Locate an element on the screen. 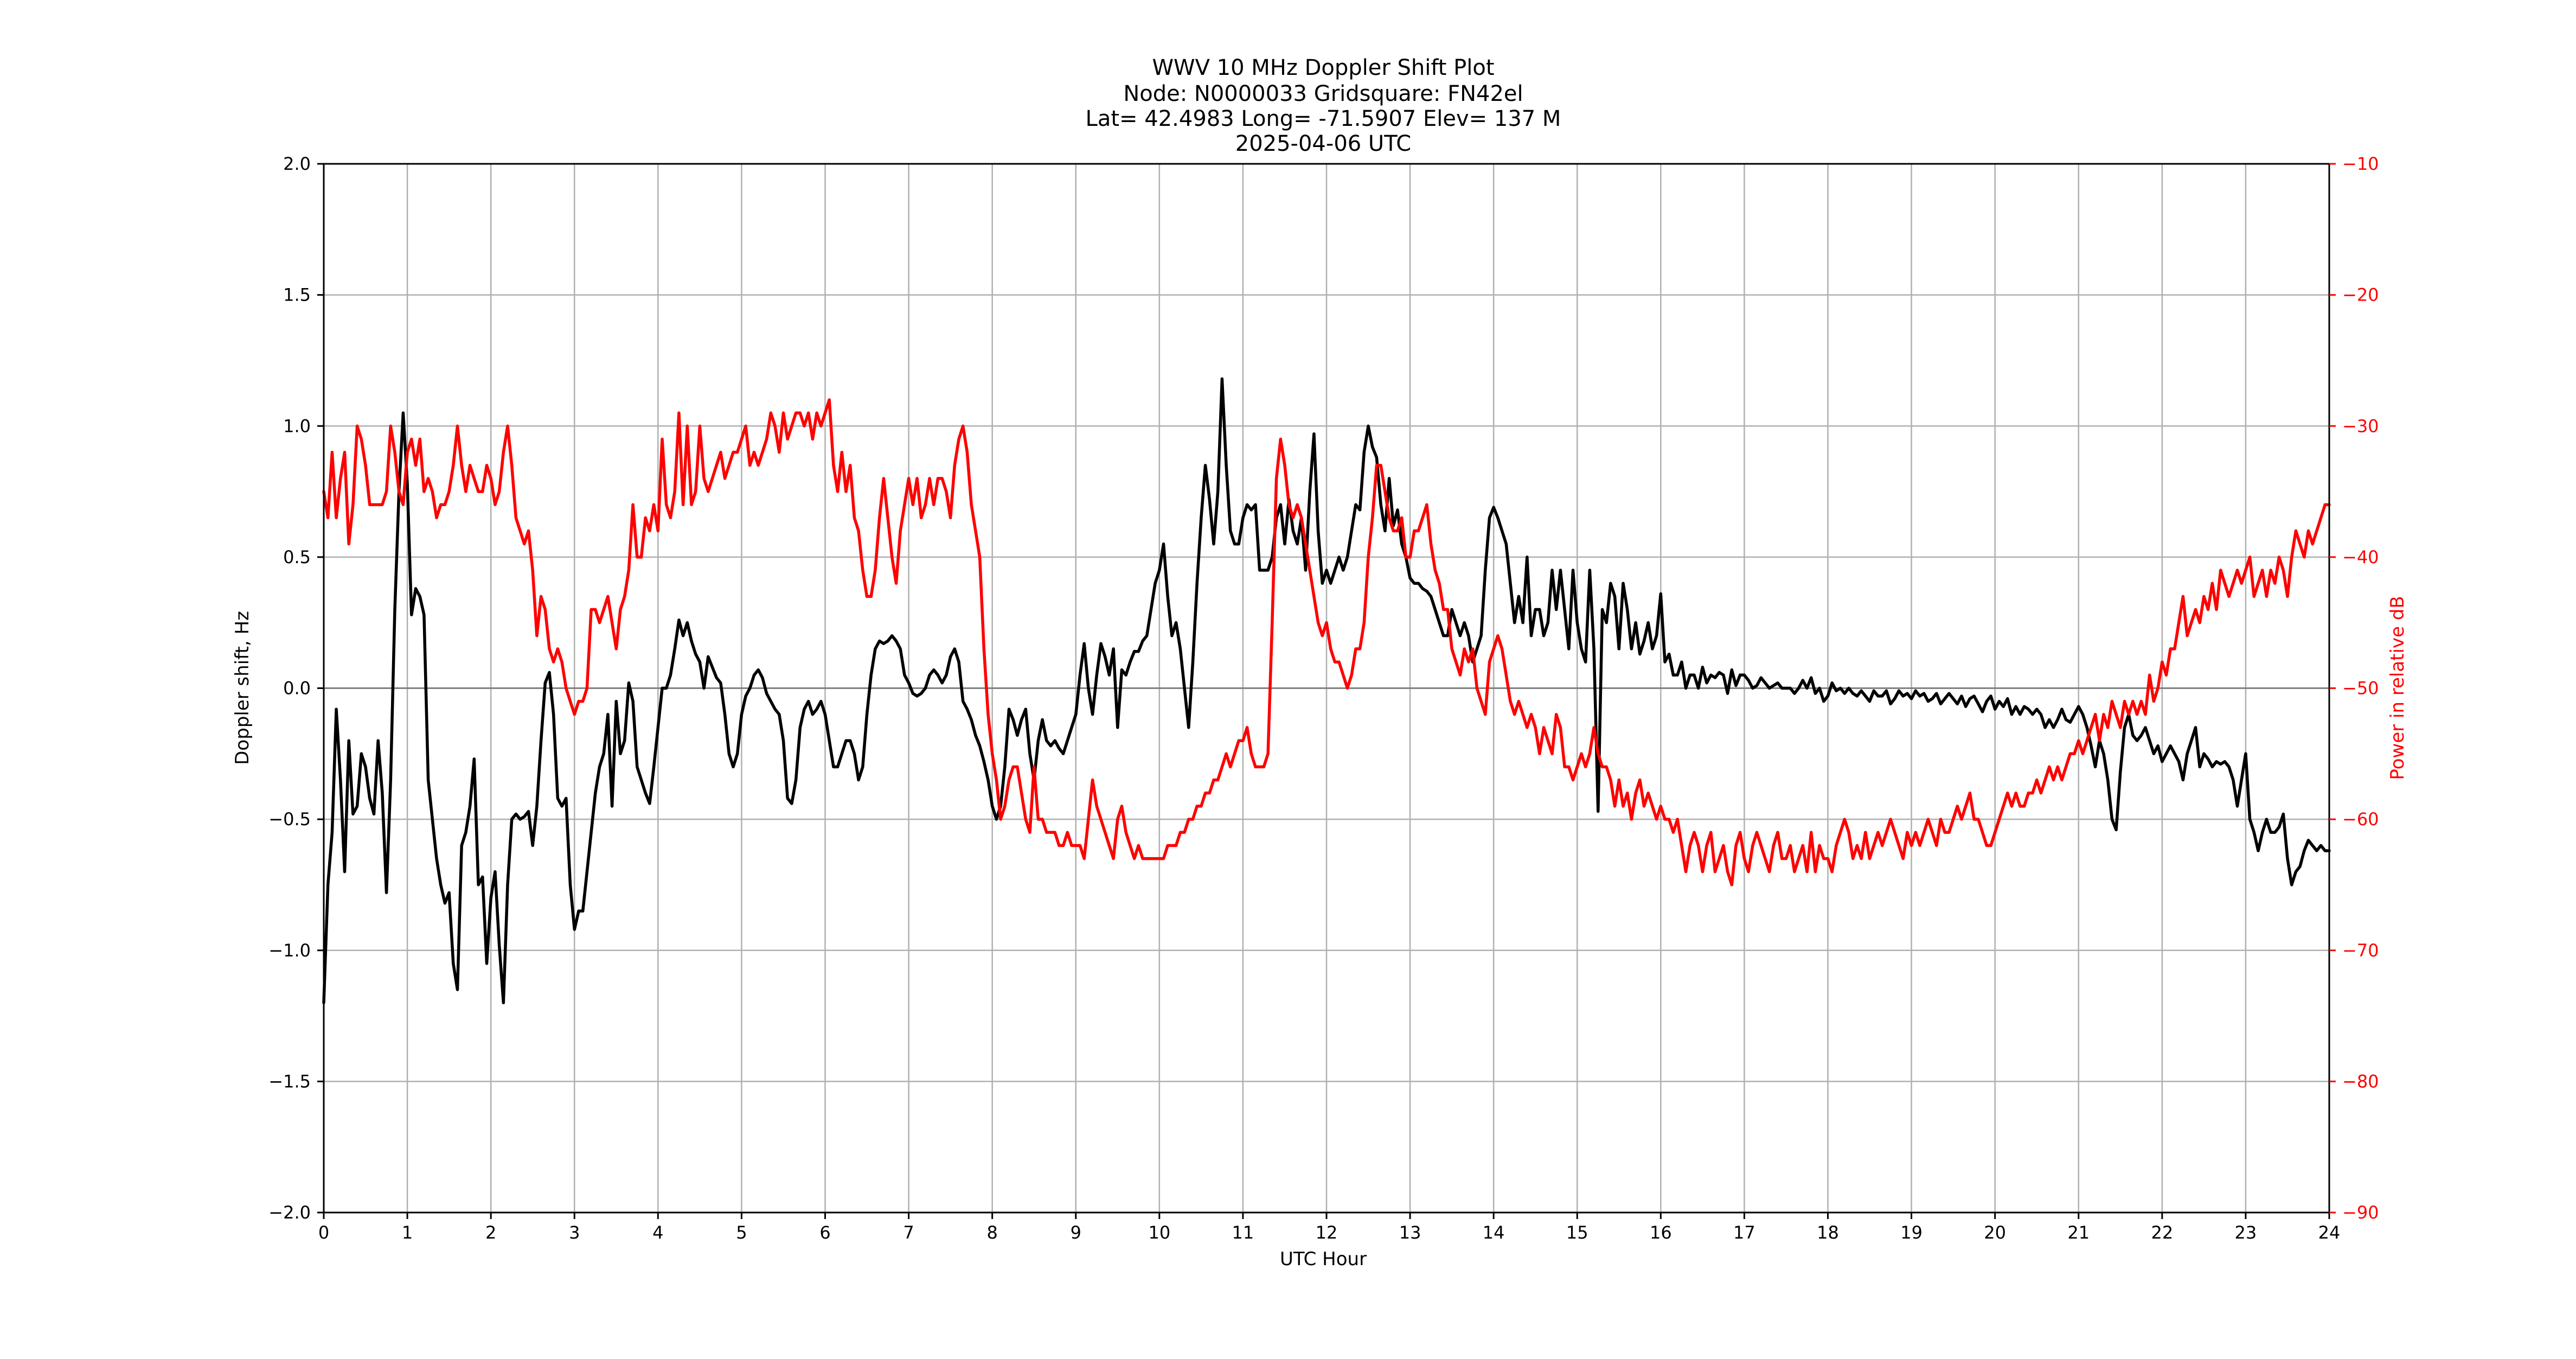 This screenshot has width=2576, height=1359. x-tick-label: 4 is located at coordinates (657, 1232).